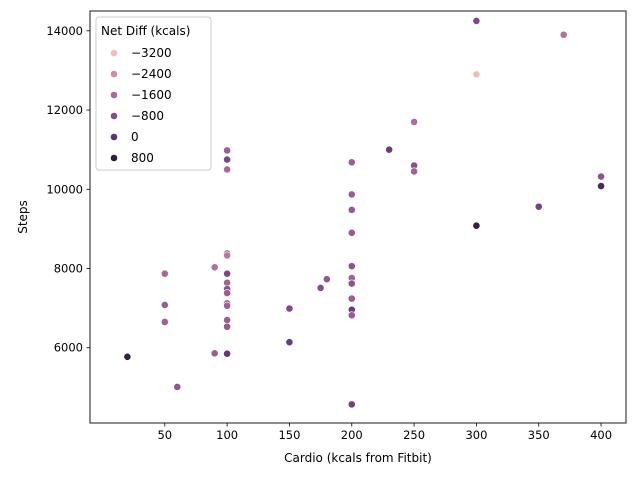 The image size is (640, 480). What do you see at coordinates (151, 74) in the screenshot?
I see `legend-label: −2400` at bounding box center [151, 74].